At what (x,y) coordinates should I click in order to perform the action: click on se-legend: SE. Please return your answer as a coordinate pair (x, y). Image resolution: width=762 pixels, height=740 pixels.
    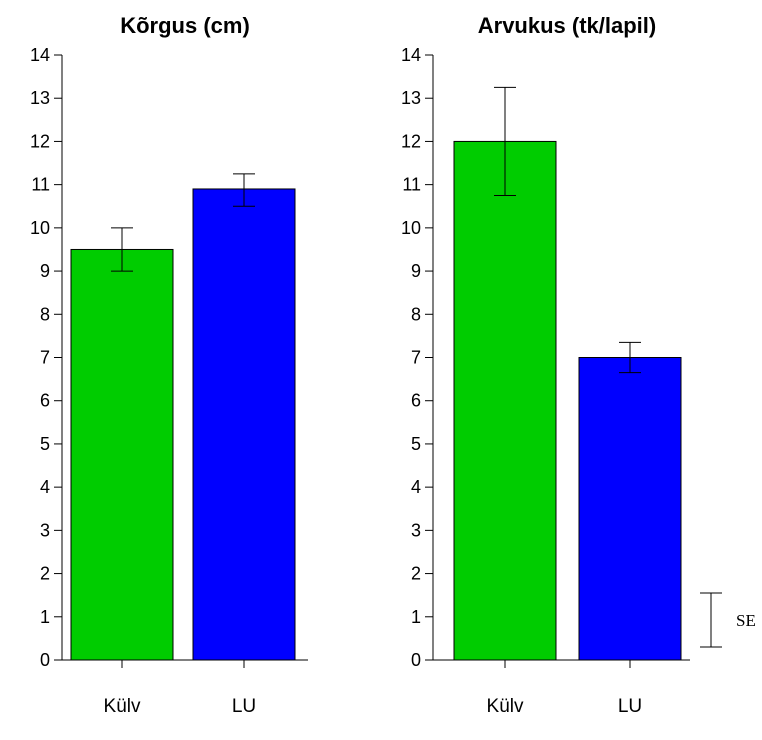
    Looking at the image, I should click on (728, 620).